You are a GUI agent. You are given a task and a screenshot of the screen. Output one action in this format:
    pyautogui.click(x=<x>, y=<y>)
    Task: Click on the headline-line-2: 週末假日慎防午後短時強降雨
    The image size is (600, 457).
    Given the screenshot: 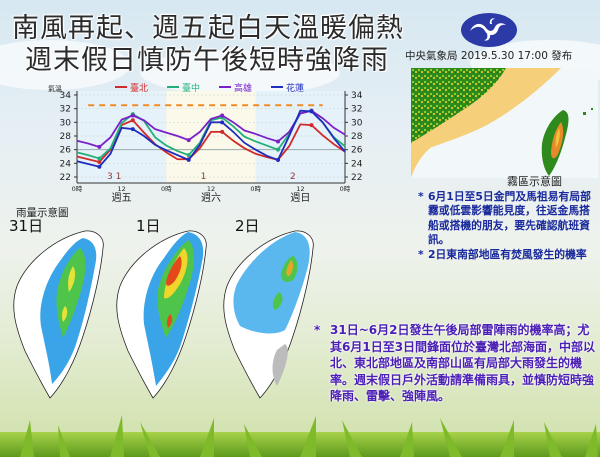 What is the action you would take?
    pyautogui.click(x=207, y=60)
    